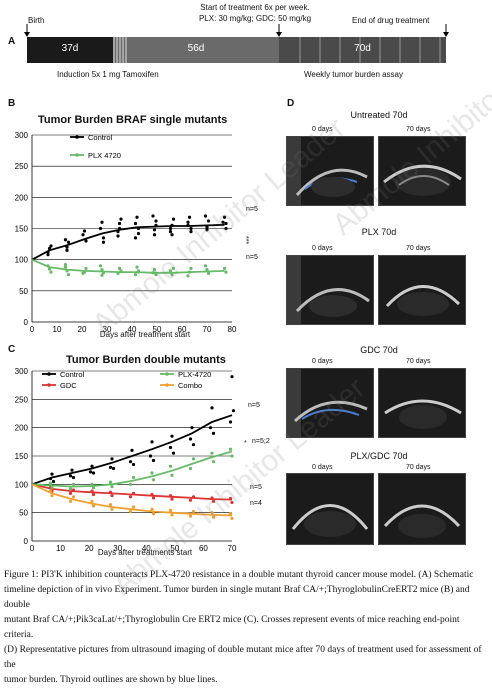 The width and height of the screenshot is (492, 690). I want to click on legend-label: PLX 4720, so click(104, 155).